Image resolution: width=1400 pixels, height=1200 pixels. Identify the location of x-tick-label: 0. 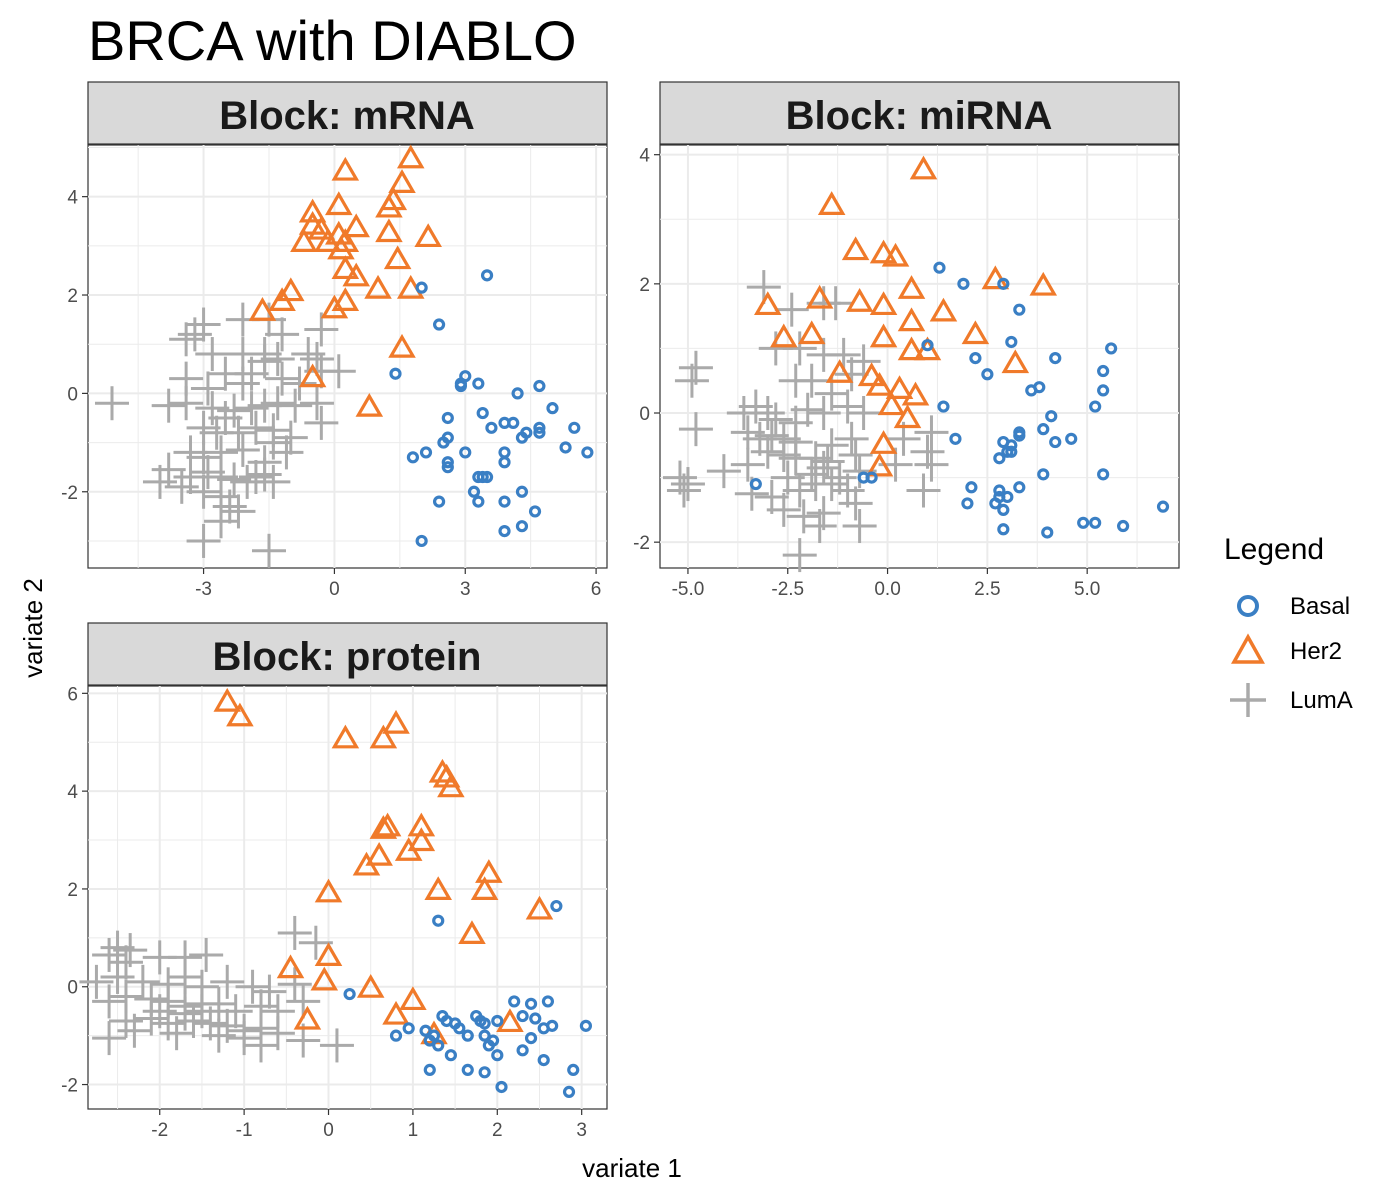
(328, 1130).